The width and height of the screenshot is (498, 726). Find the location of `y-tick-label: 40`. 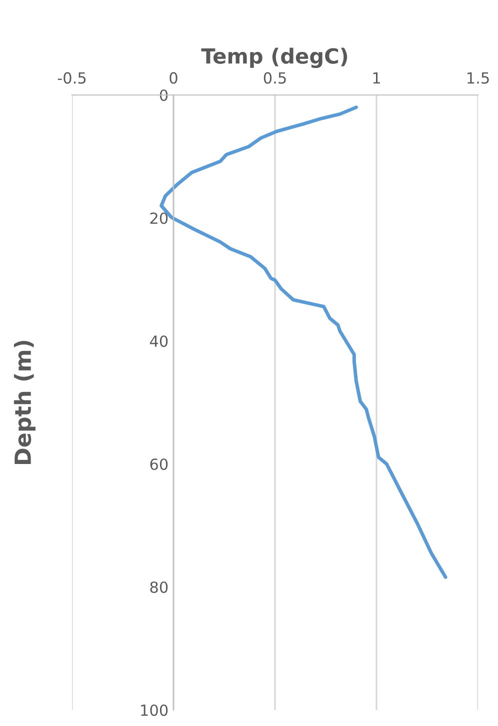

y-tick-label: 40 is located at coordinates (159, 341).